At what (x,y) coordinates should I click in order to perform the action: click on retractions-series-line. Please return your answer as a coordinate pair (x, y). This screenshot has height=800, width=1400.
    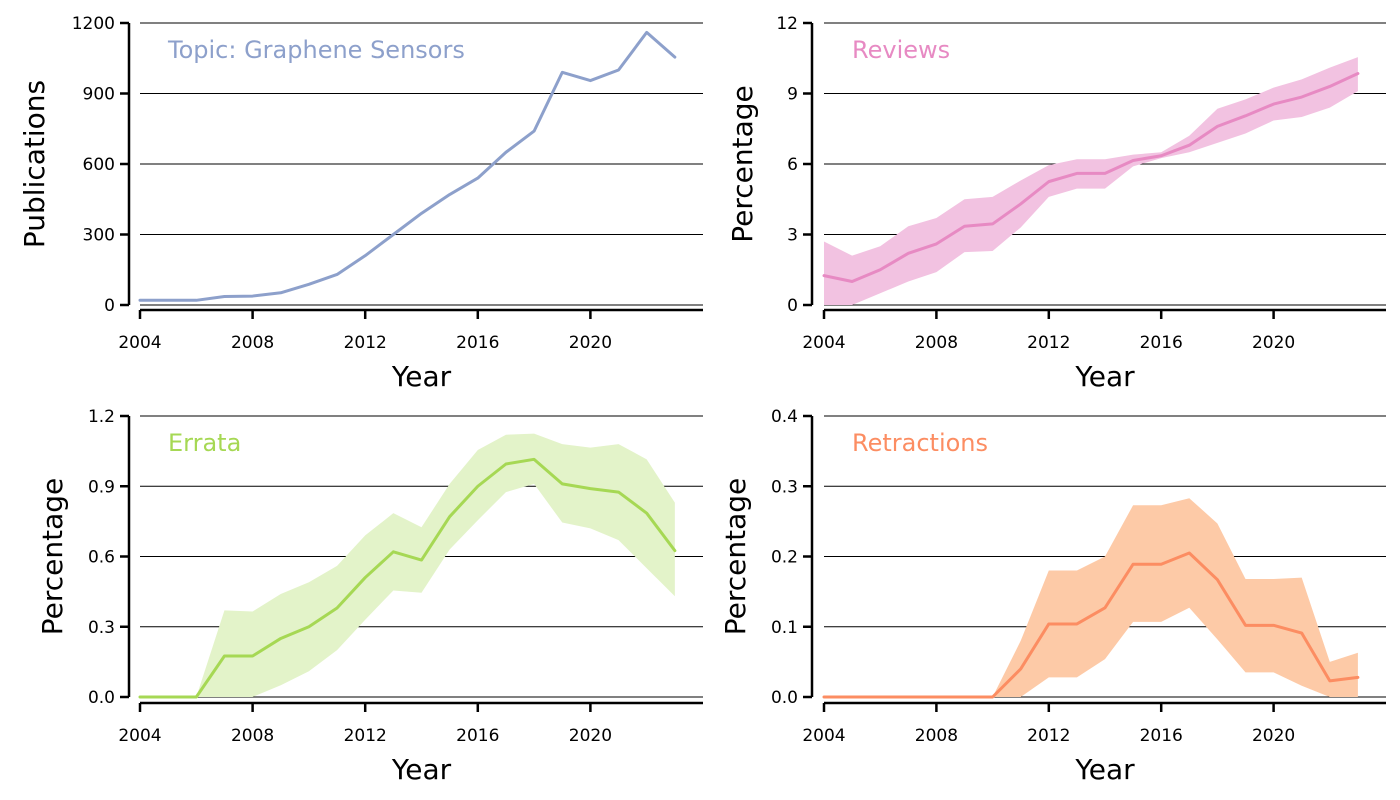
    Looking at the image, I should click on (1091, 625).